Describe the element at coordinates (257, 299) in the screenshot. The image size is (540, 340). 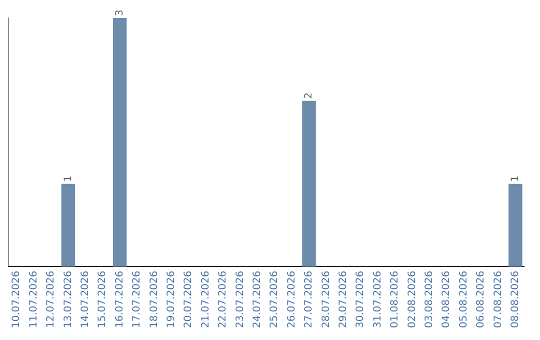
I see `x-tick-label: 24.07.2026` at that location.